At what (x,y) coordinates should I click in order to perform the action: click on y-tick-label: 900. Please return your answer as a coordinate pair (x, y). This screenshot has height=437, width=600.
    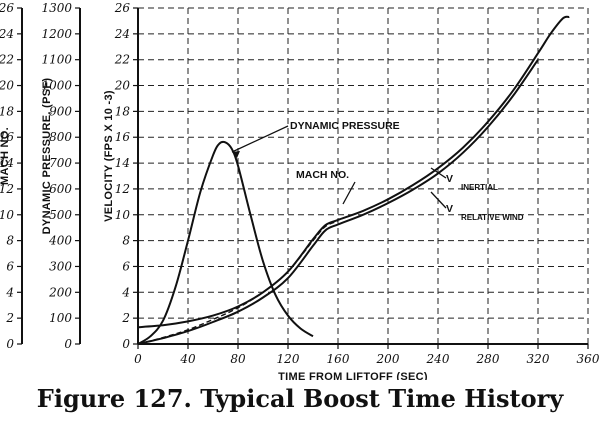
    Looking at the image, I should click on (60, 111).